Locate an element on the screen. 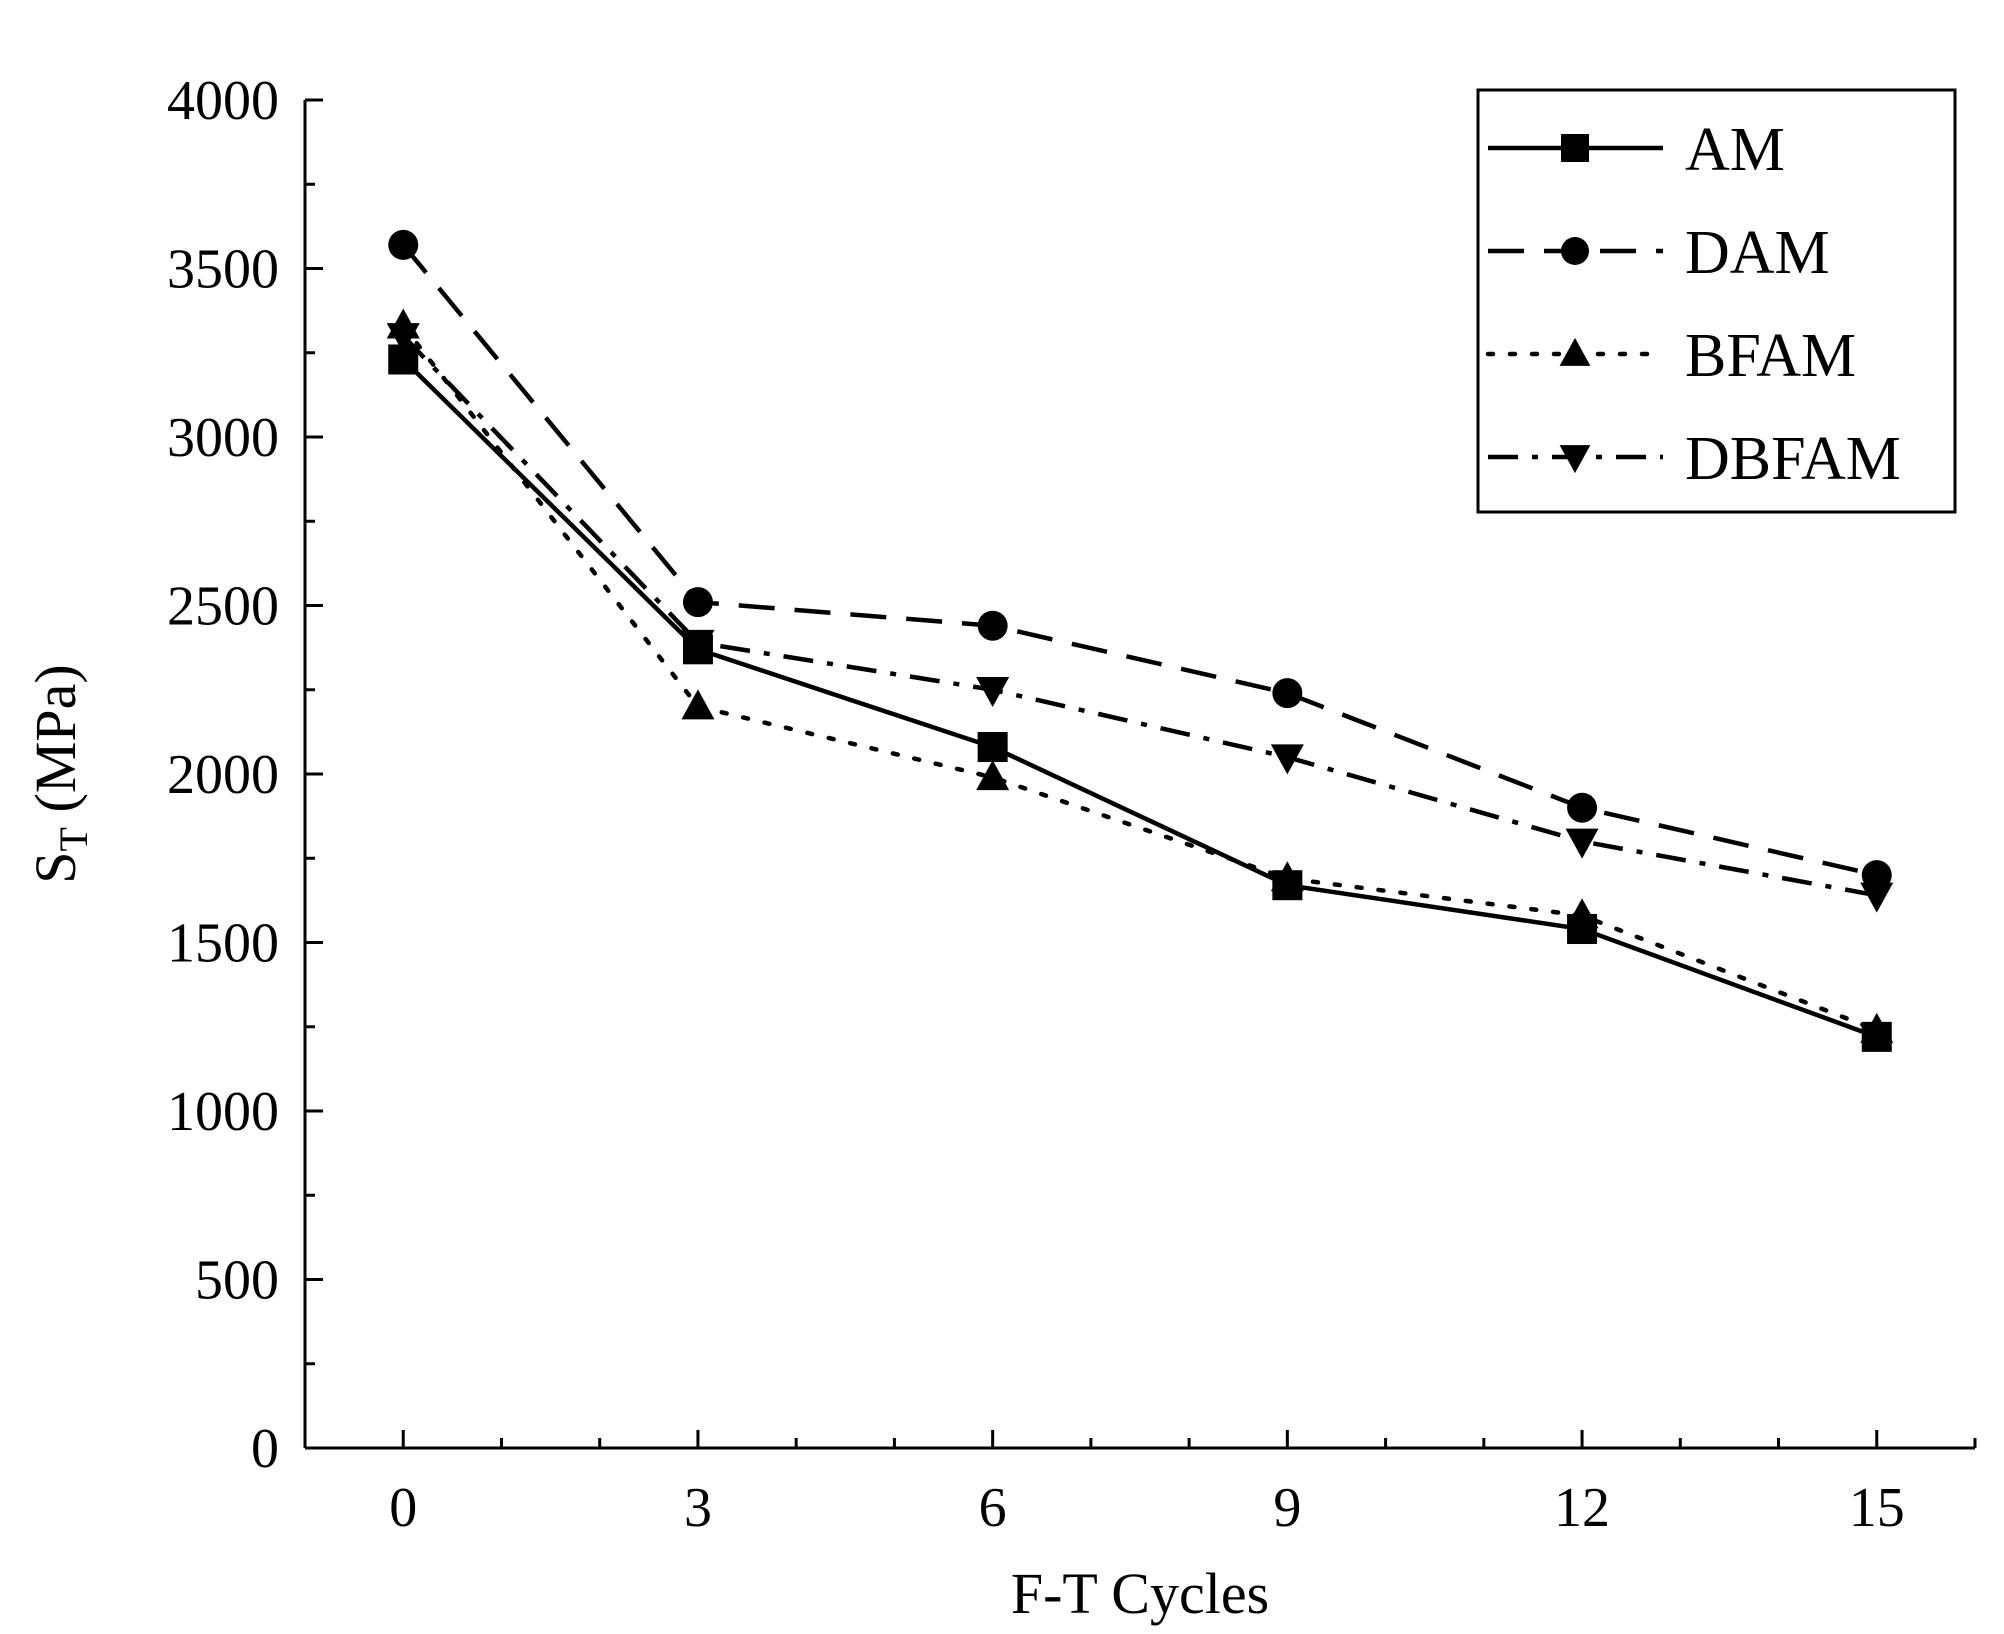 The image size is (2004, 1634). y-axis-title-subscript: T is located at coordinates (73, 839).